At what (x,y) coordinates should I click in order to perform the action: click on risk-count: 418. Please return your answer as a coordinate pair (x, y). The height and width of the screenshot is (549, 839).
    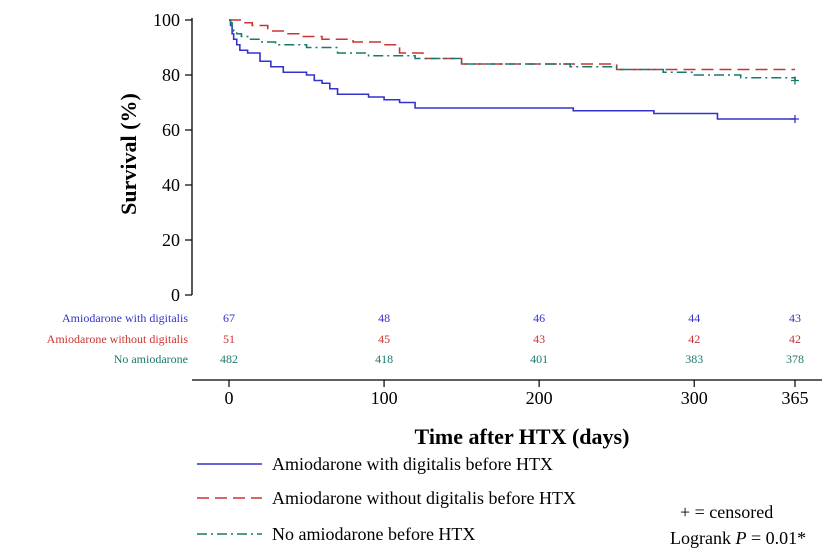
    Looking at the image, I should click on (384, 359).